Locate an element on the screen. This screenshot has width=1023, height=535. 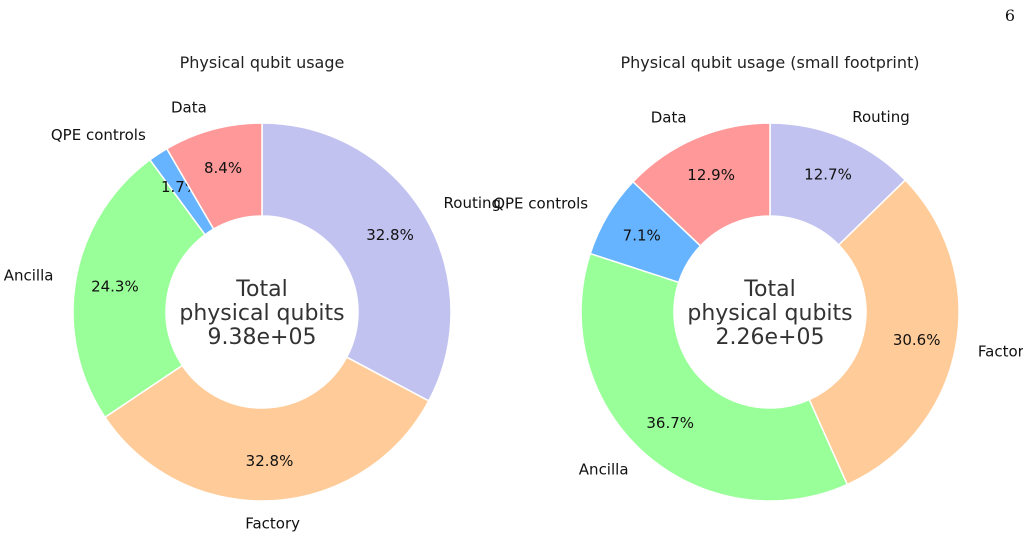
center-text-line: 2.26e+05 is located at coordinates (770, 337).